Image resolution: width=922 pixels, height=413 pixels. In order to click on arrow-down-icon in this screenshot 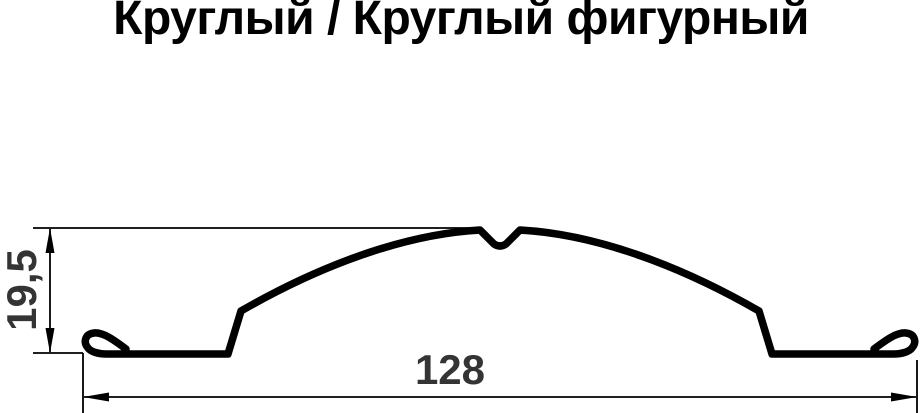, I will do `click(50, 340)`.